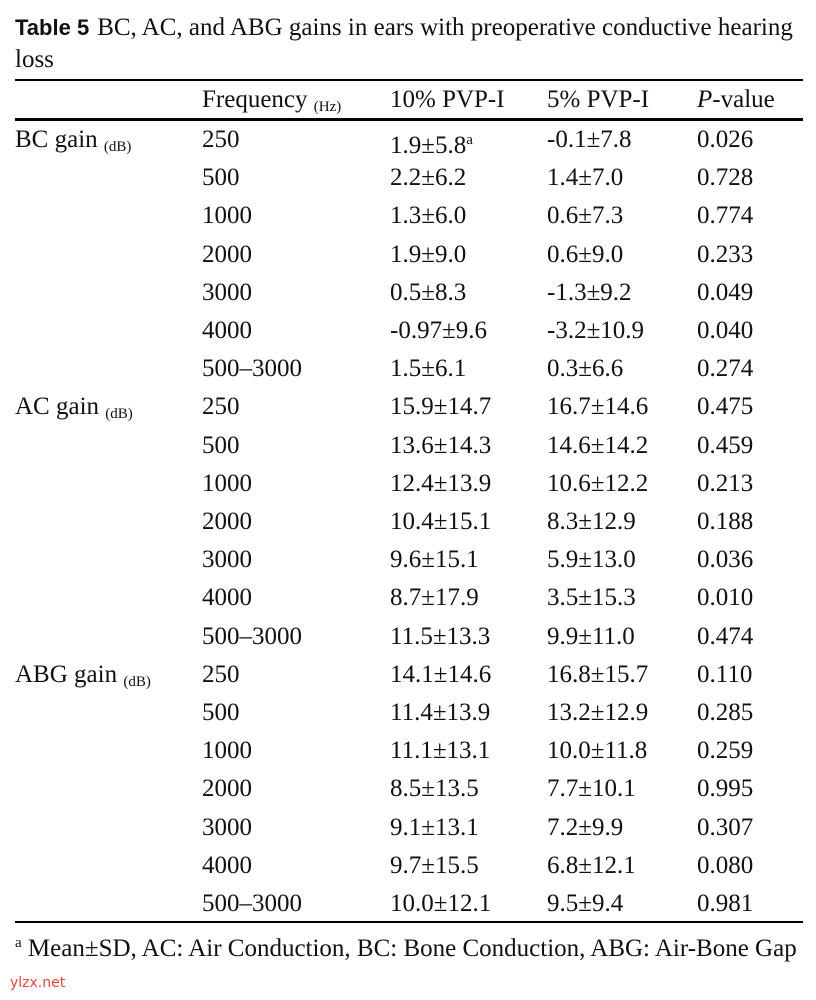  I want to click on header-col1: 10% PVP-I, so click(447, 99).